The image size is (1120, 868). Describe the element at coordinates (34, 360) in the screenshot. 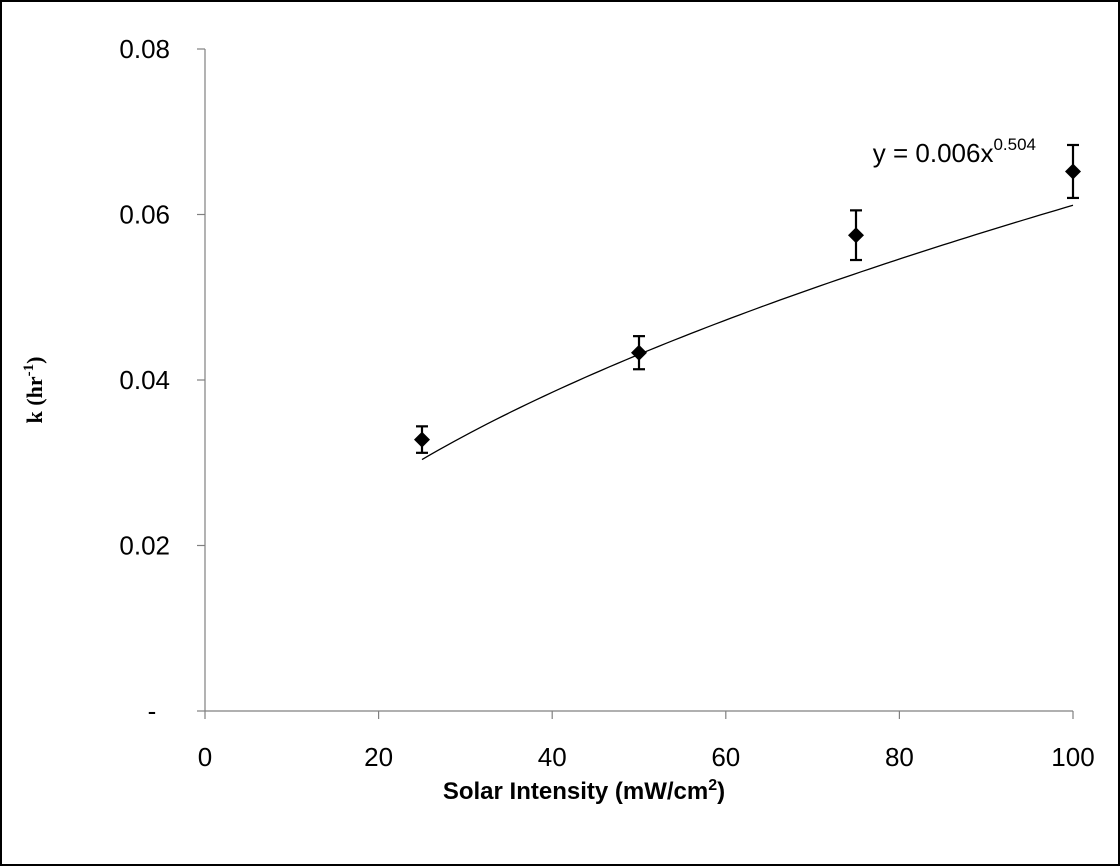

I see `y-axis-title-suffix: )` at that location.